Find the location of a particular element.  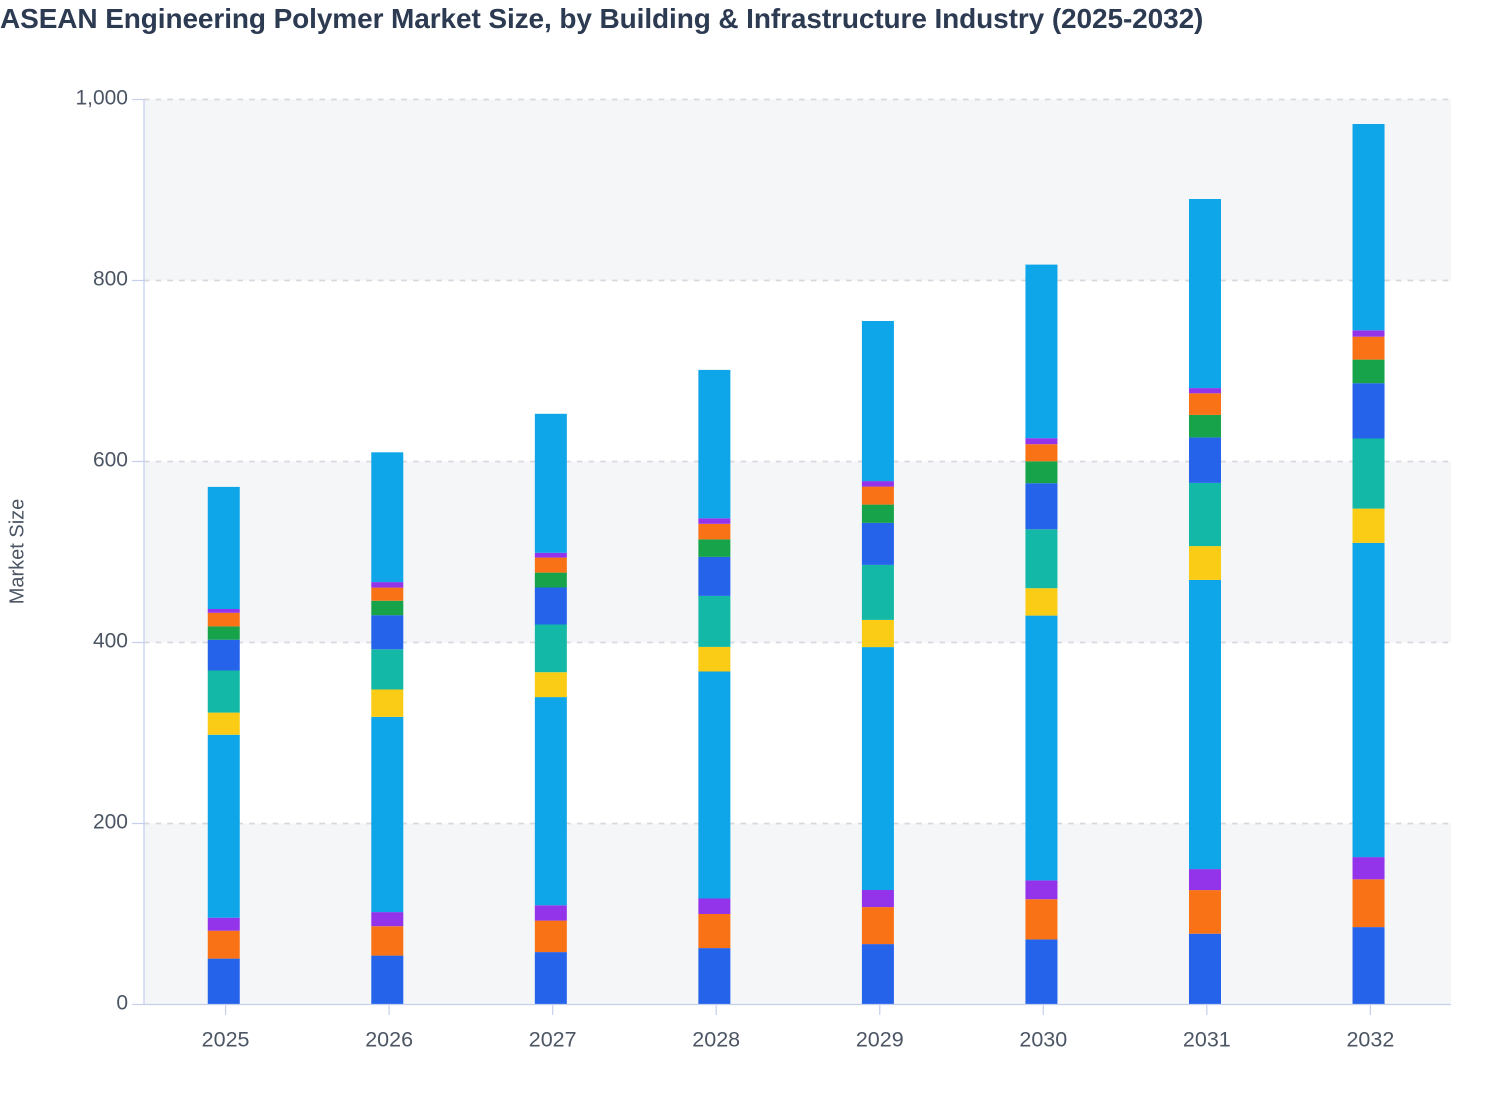

svg-text: 400 is located at coordinates (110, 641).